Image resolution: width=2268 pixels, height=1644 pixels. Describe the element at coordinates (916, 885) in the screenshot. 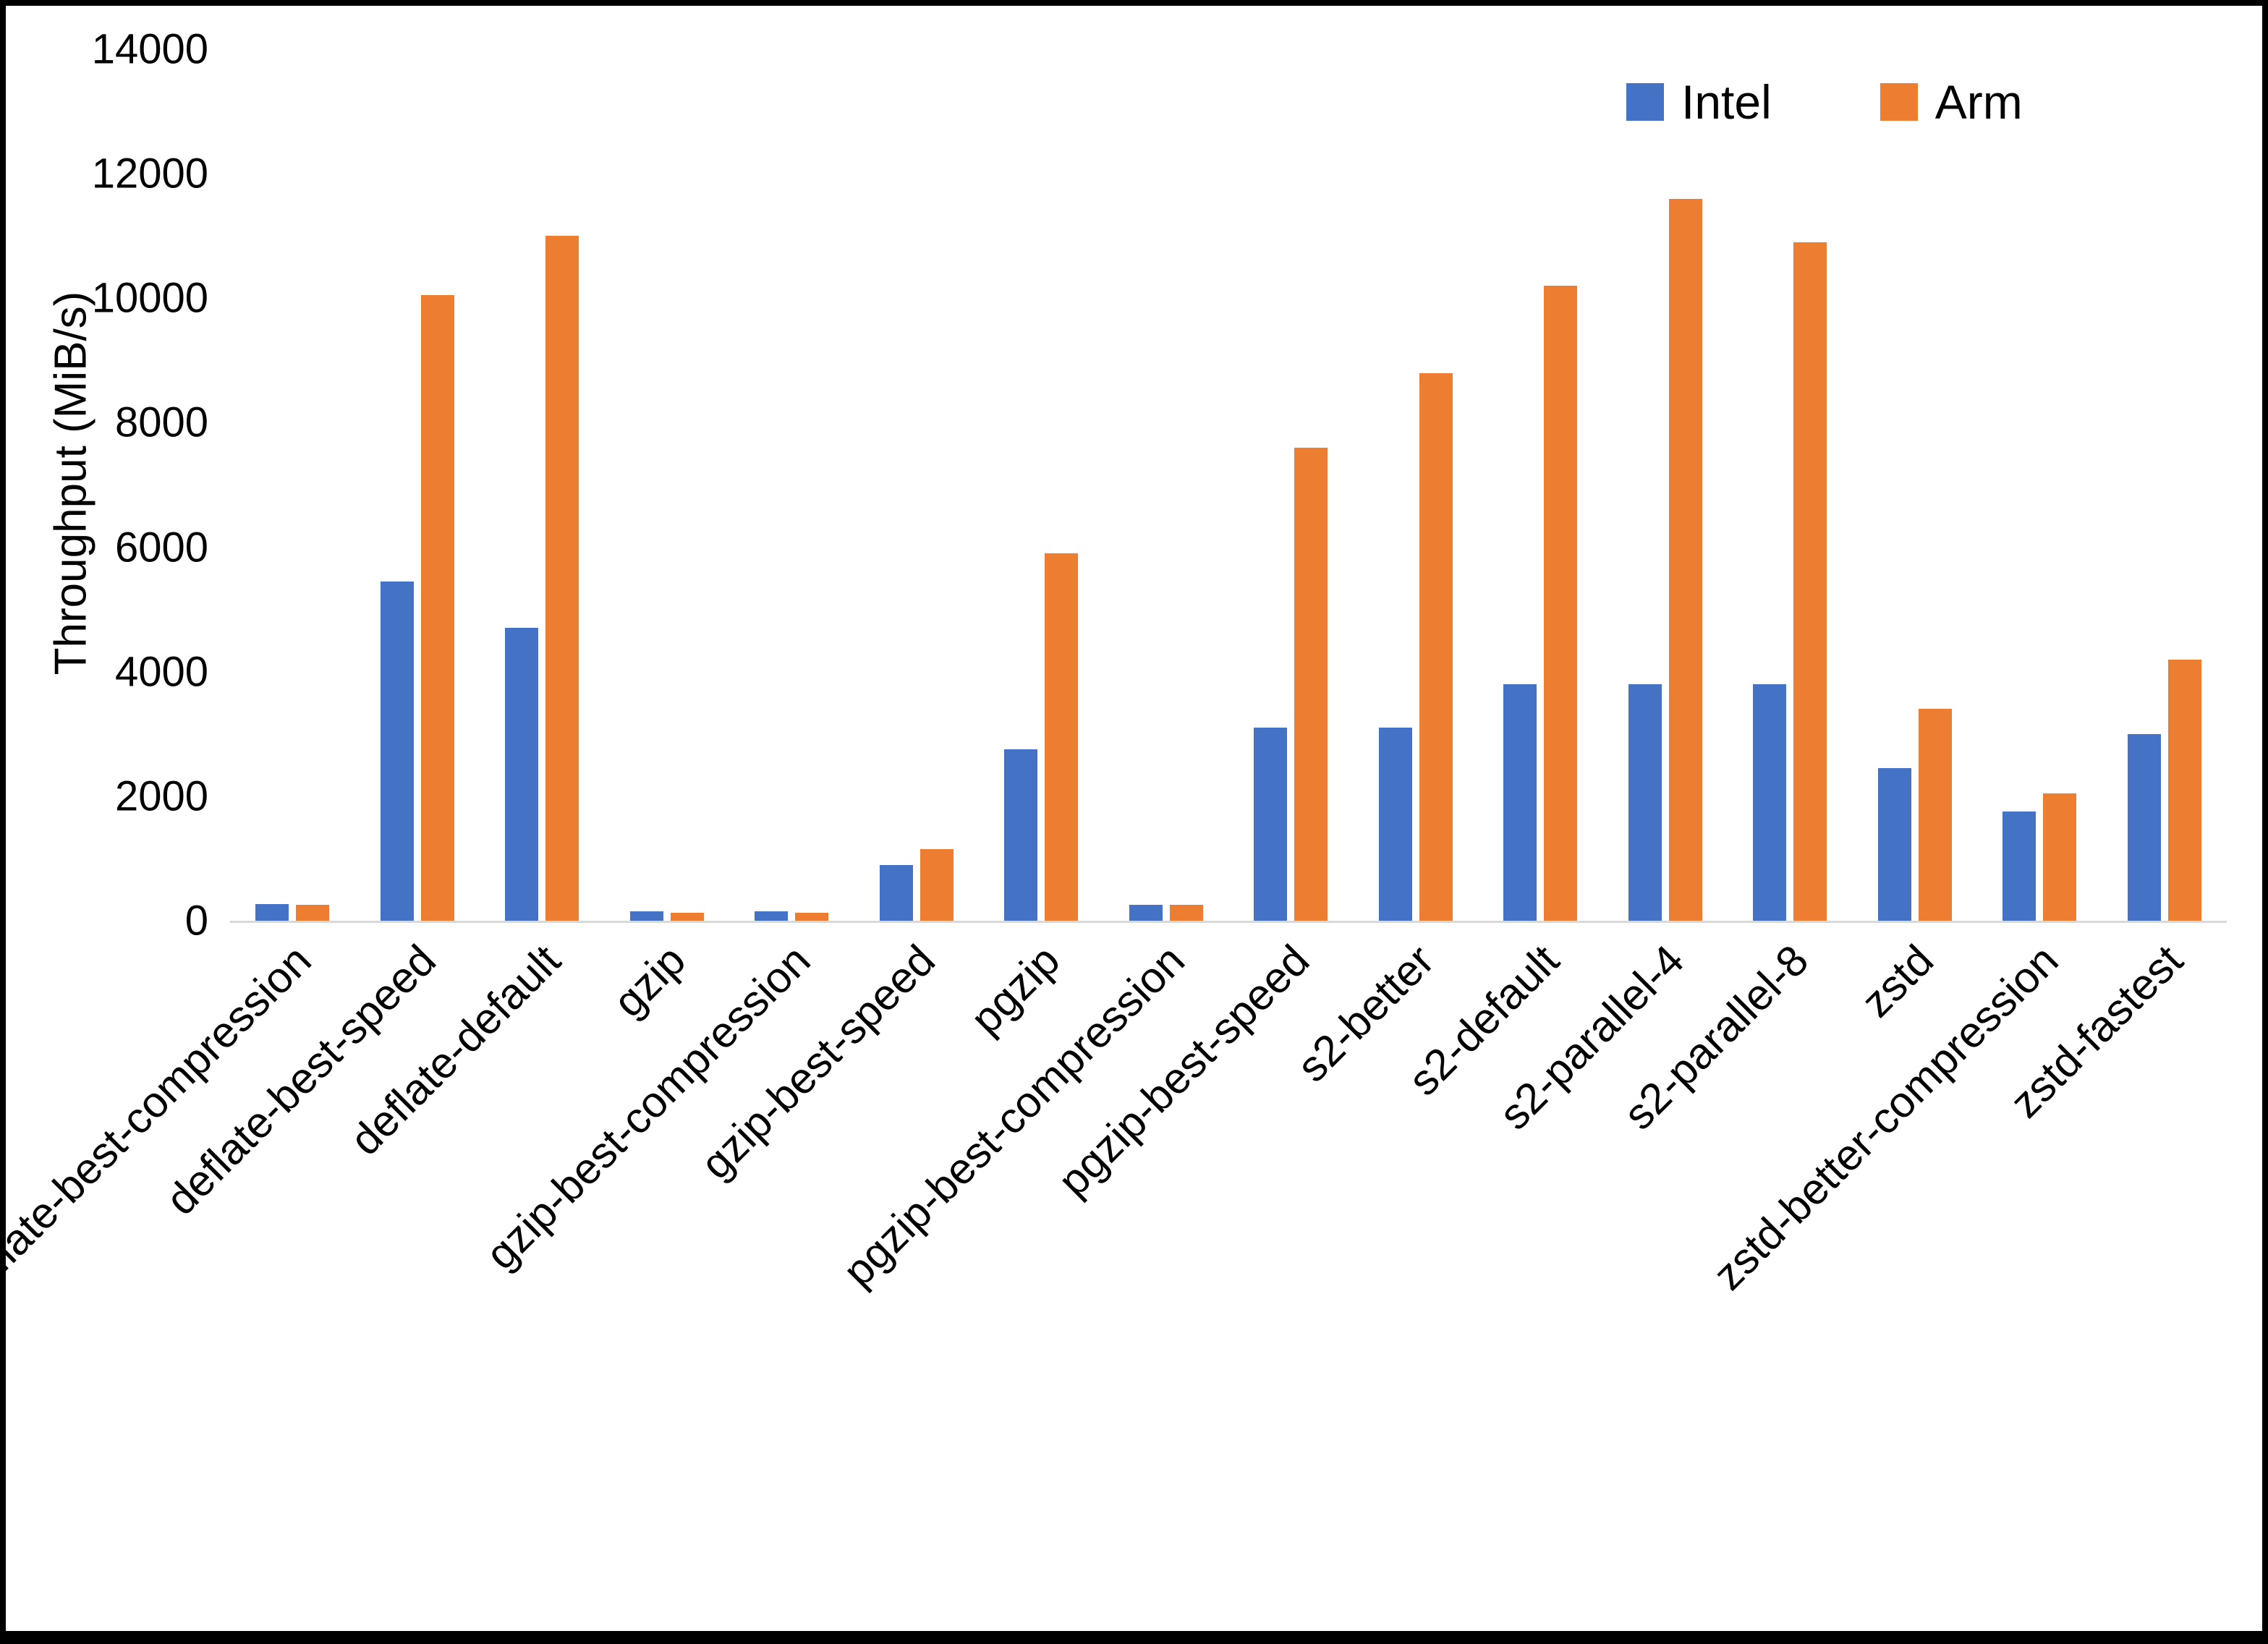

I see `bar-group-gzip-best-speed` at that location.